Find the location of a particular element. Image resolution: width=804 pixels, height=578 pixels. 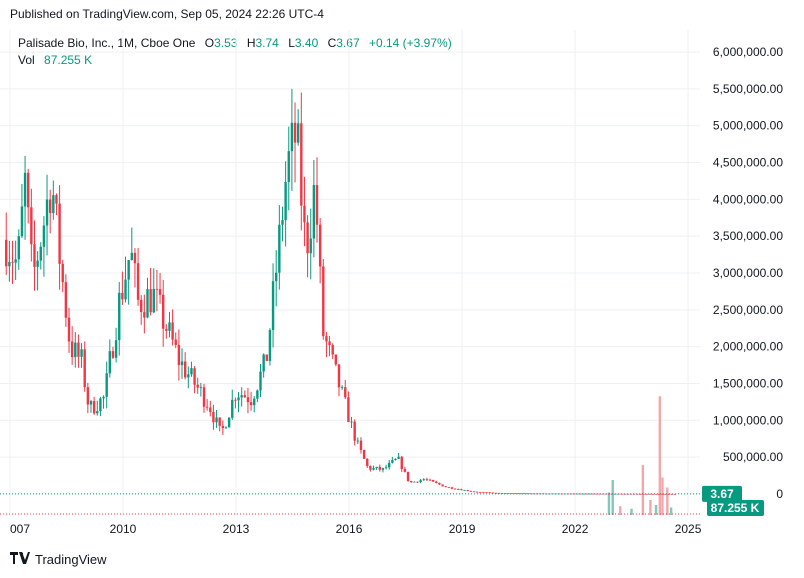

footer: TradingView is located at coordinates (58, 559).